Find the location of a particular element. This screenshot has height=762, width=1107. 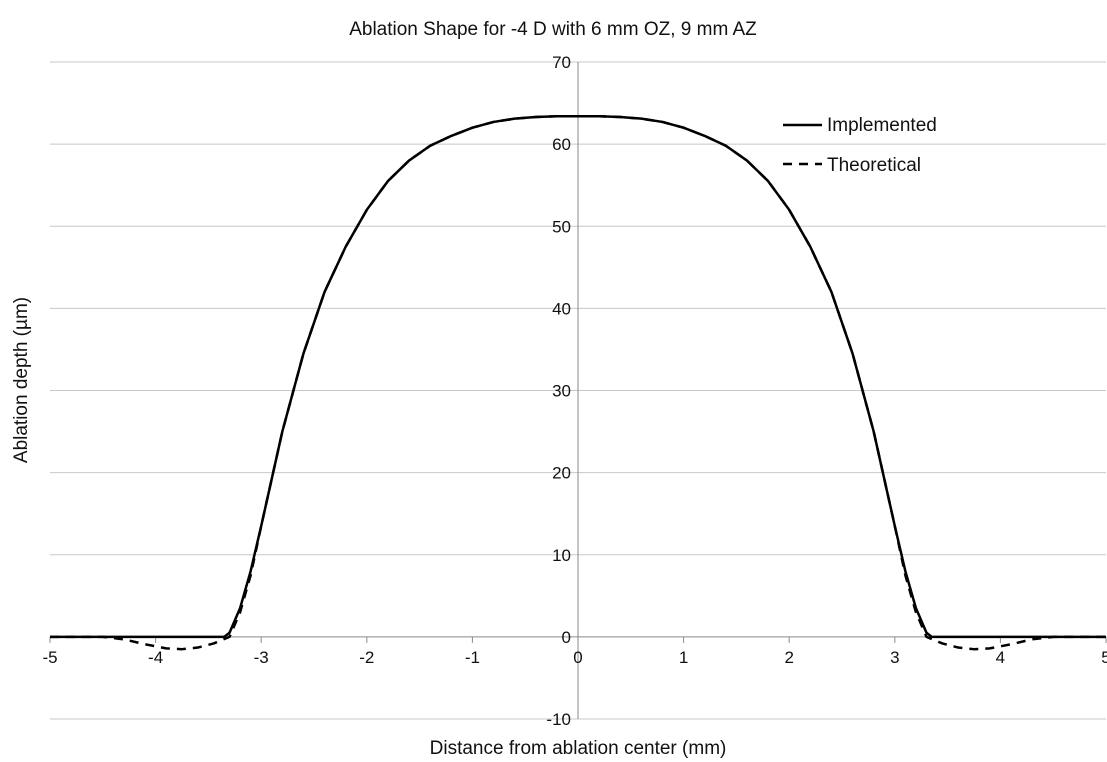

y-tick-label: 30 is located at coordinates (561, 391).